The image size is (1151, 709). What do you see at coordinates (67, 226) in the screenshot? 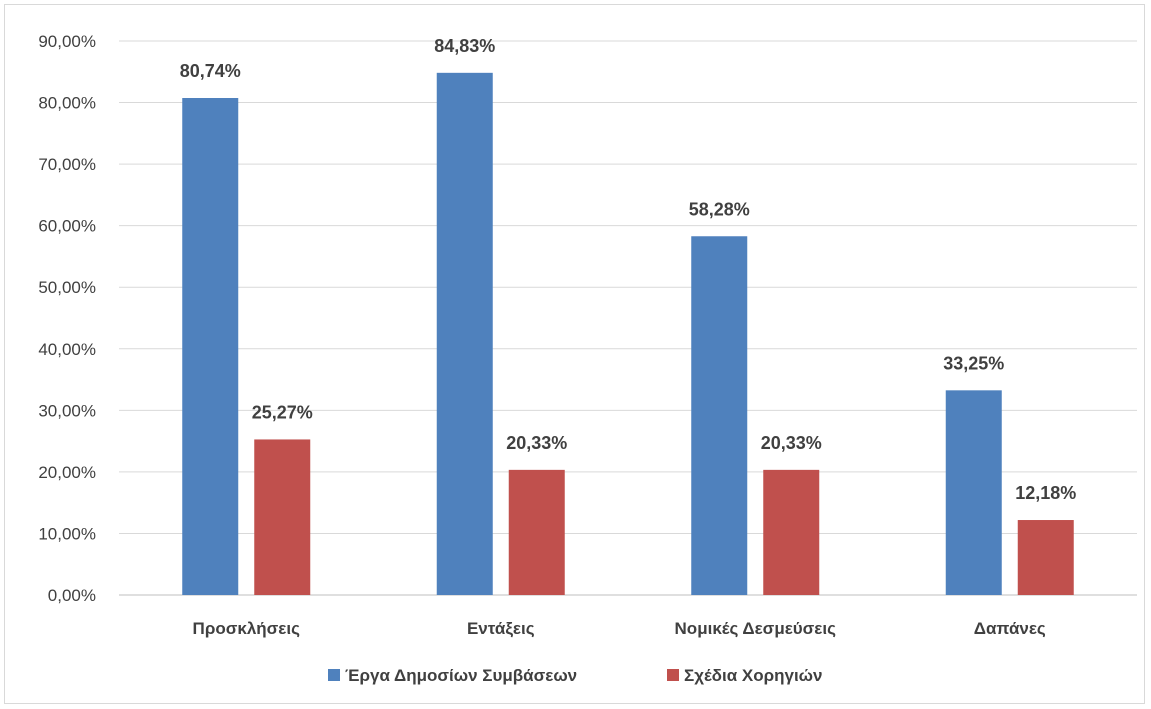
I see `y-tick-label: 60,00%` at bounding box center [67, 226].